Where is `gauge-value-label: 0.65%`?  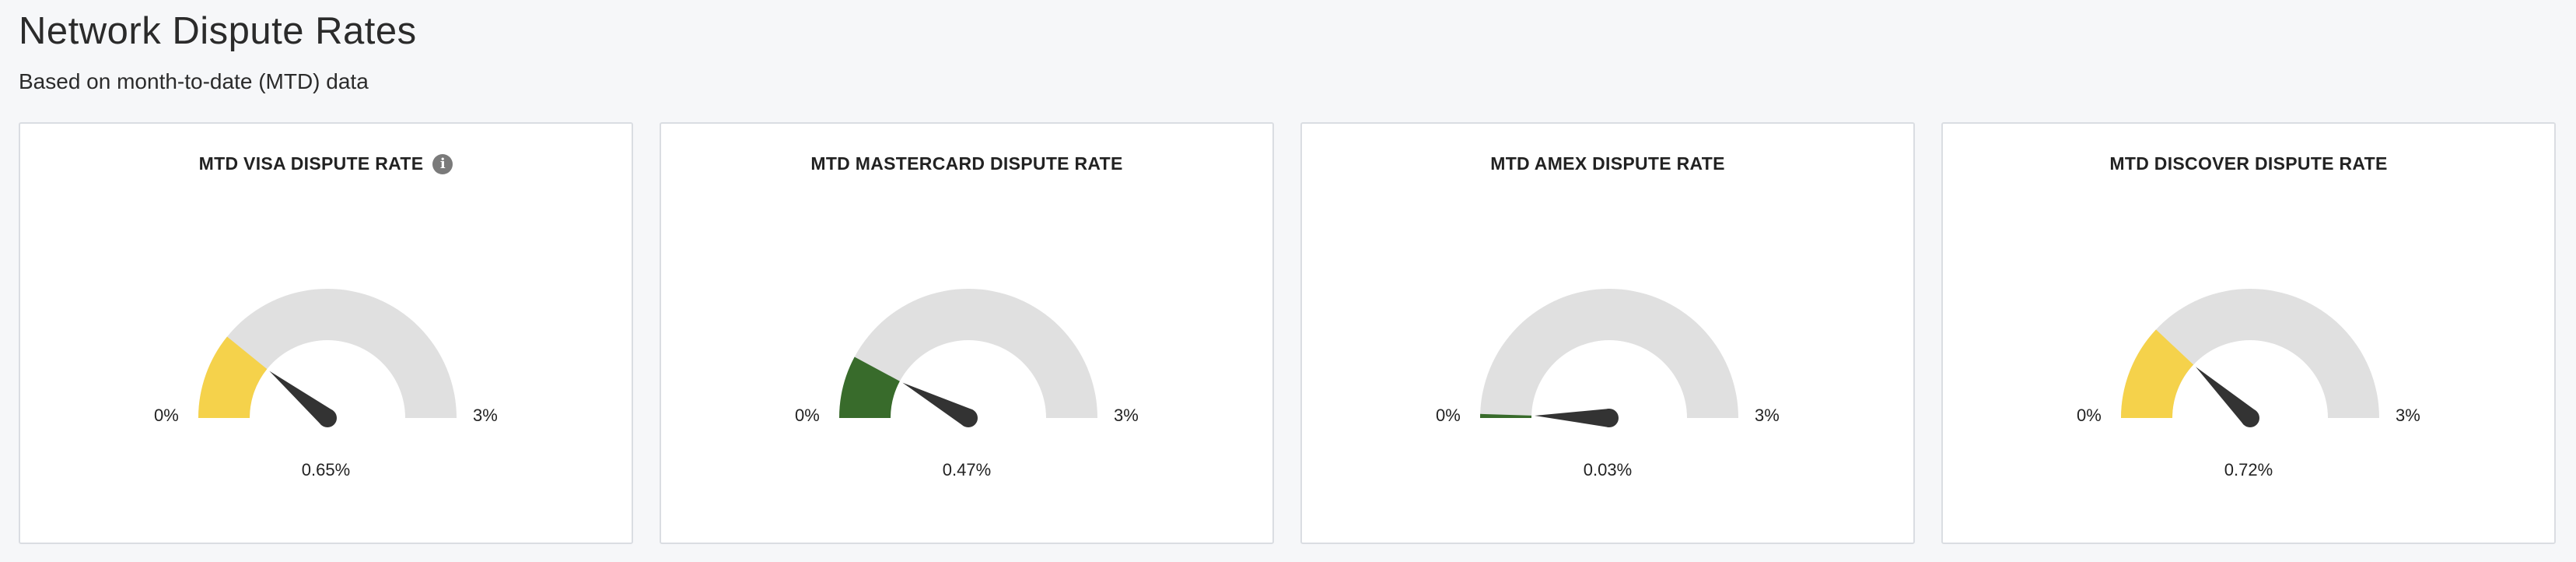
gauge-value-label: 0.65% is located at coordinates (326, 470).